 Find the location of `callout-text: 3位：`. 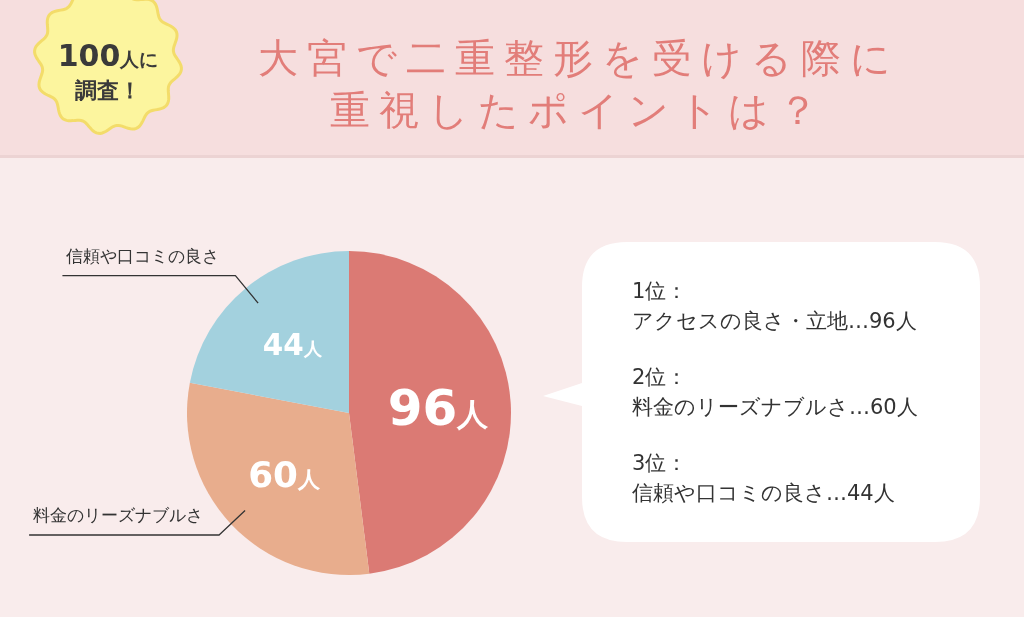

callout-text: 3位： is located at coordinates (660, 463).